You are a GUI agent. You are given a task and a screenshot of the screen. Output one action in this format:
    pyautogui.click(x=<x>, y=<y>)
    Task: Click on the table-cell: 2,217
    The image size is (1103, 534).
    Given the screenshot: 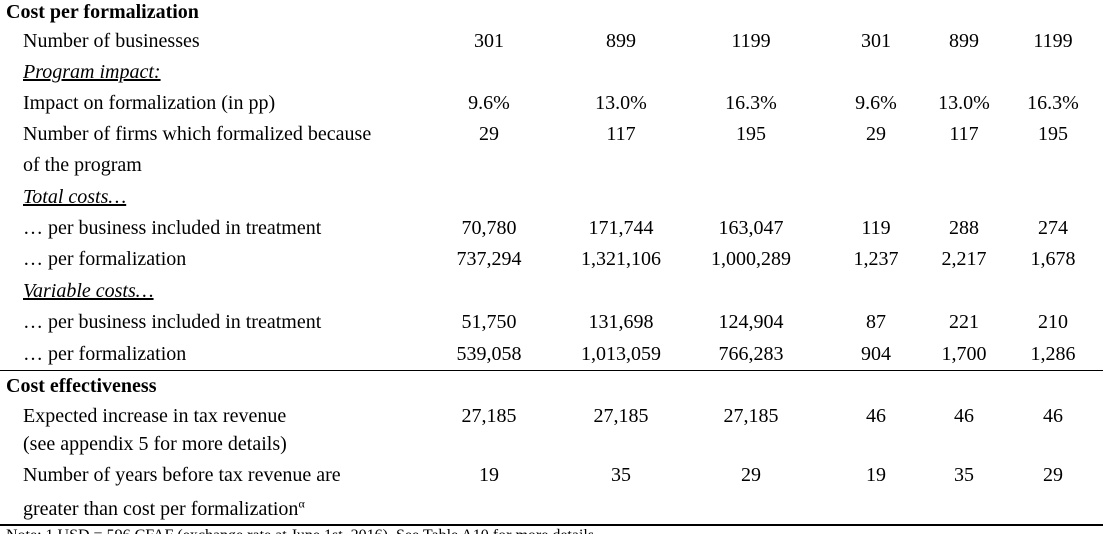 What is the action you would take?
    pyautogui.click(x=964, y=259)
    